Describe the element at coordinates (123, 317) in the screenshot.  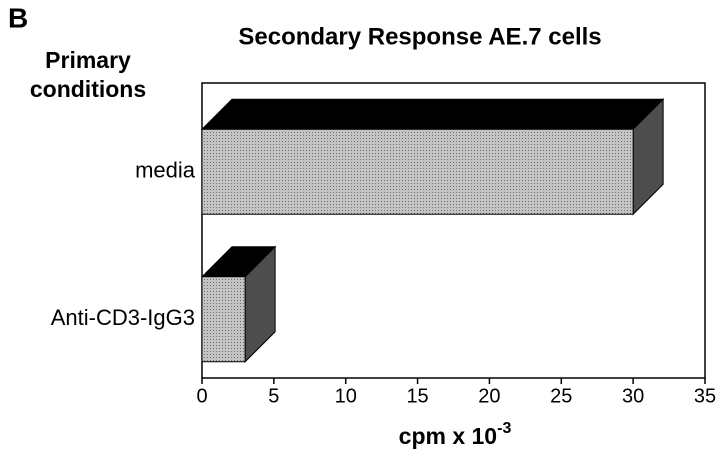
I see `y-tick-label: Anti-CD3-IgG3` at that location.